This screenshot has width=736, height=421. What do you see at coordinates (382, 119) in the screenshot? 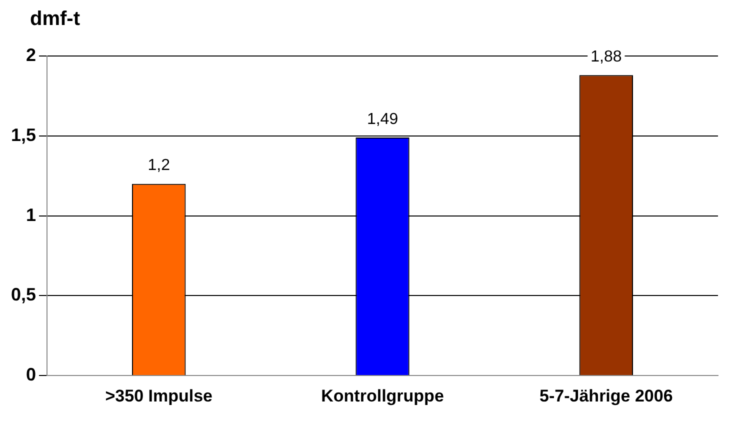
I see `data-label: 1,49` at bounding box center [382, 119].